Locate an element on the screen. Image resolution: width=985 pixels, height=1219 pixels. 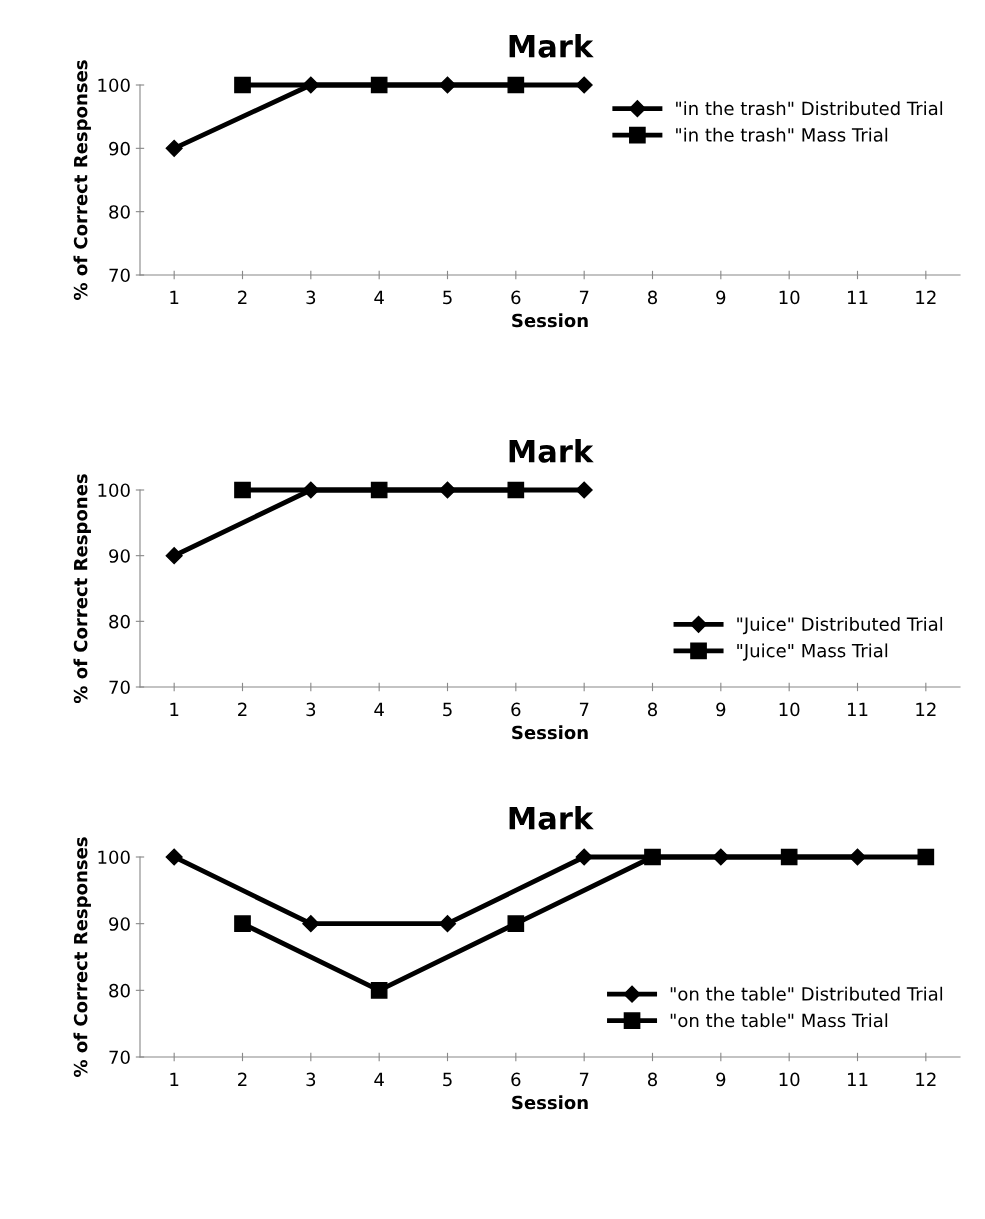
legend-label: "Juice" Mass Trial is located at coordinates (812, 652).